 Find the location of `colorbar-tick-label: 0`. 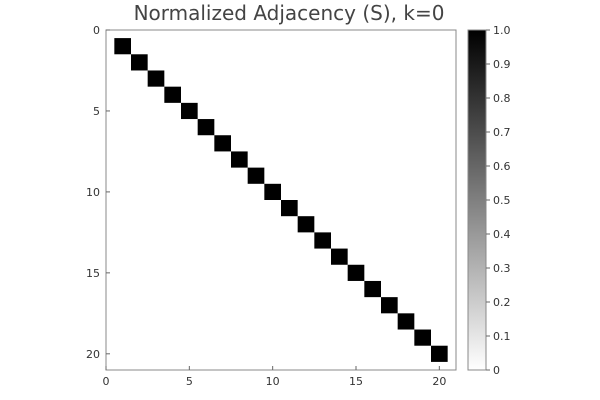

colorbar-tick-label: 0 is located at coordinates (496, 370).